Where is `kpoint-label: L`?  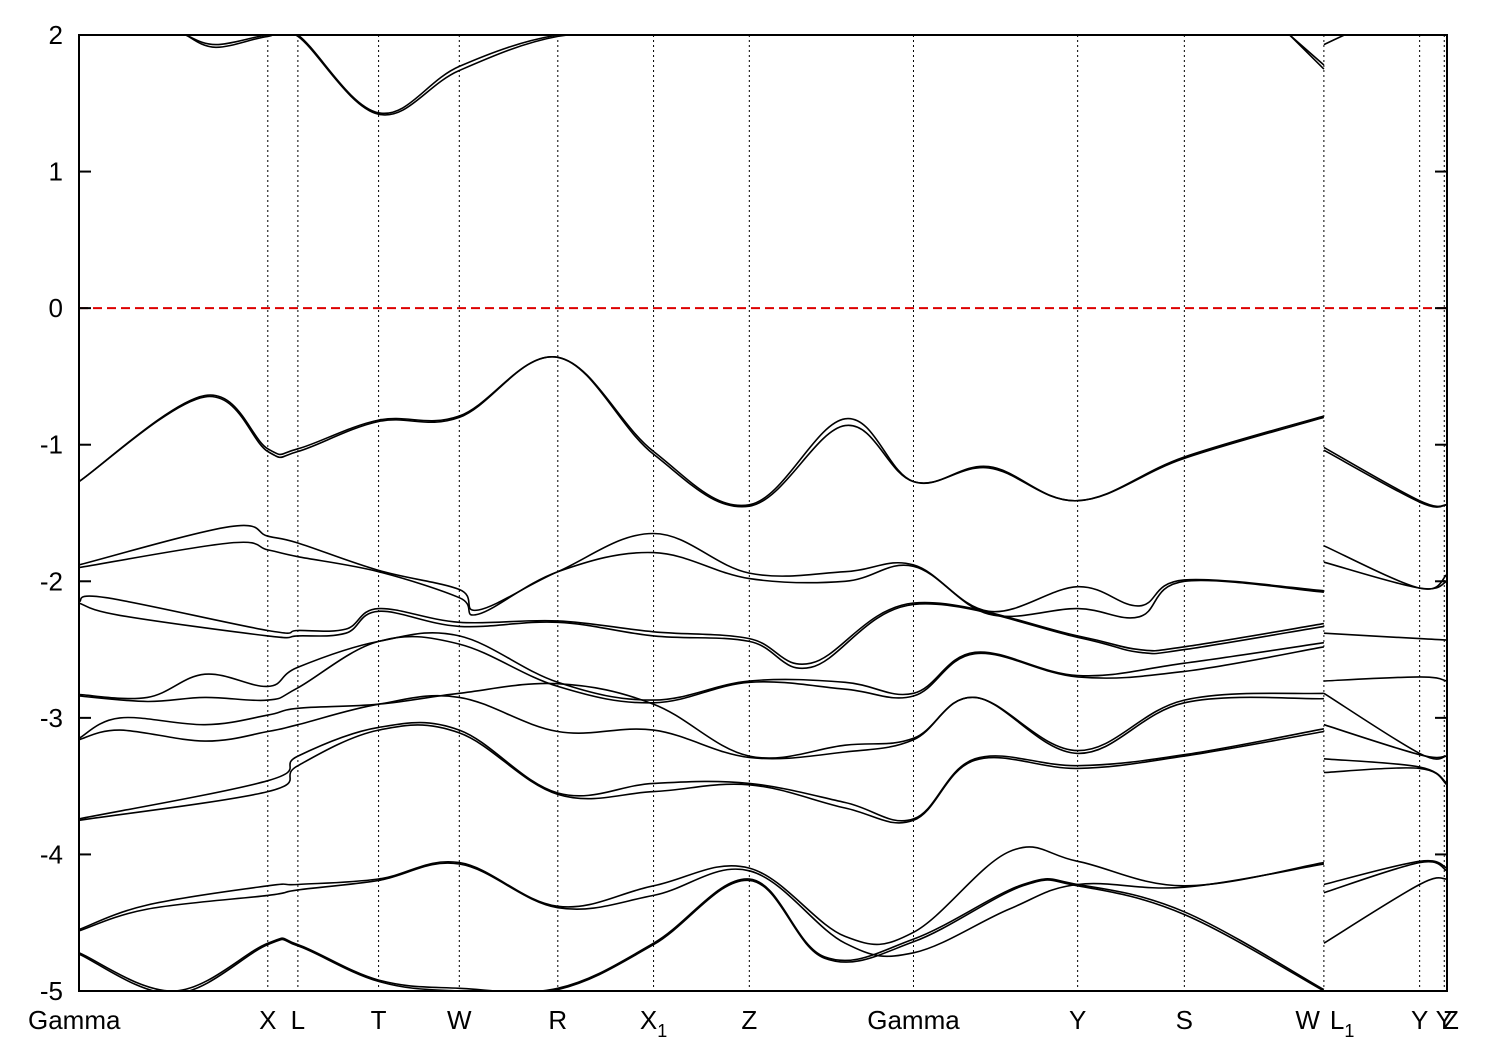
kpoint-label: L is located at coordinates (298, 1020).